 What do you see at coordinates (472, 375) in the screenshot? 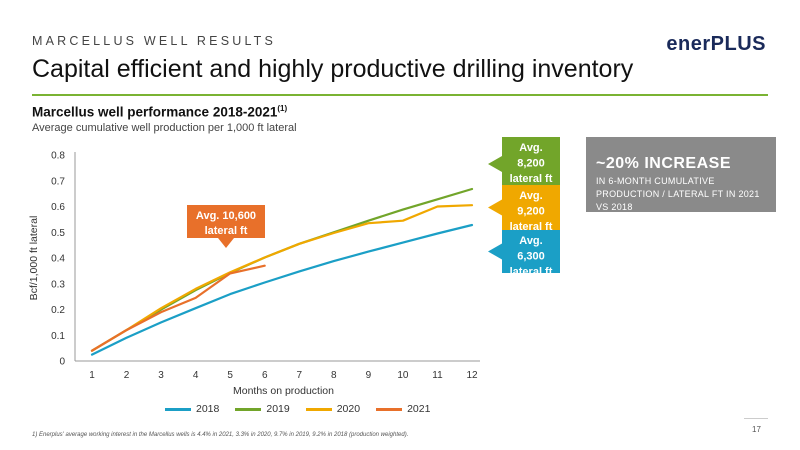
I see `x-tick-label: 12` at bounding box center [472, 375].